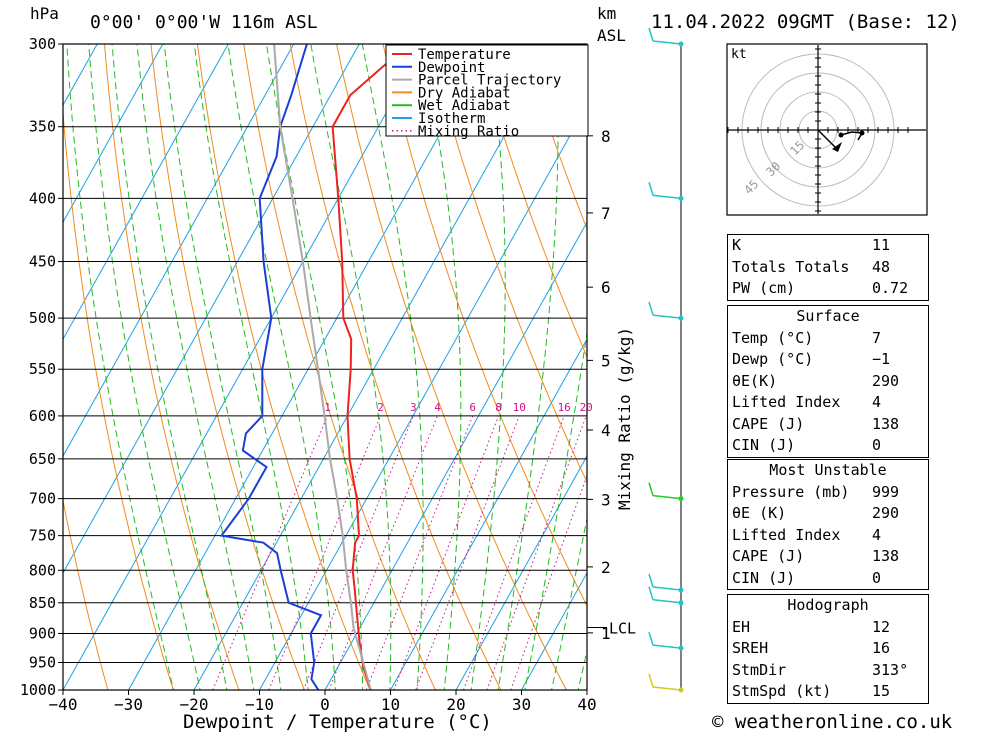 The width and height of the screenshot is (1000, 733). I want to click on most-unstable-row: Pressure (mb) 999, so click(828, 493).